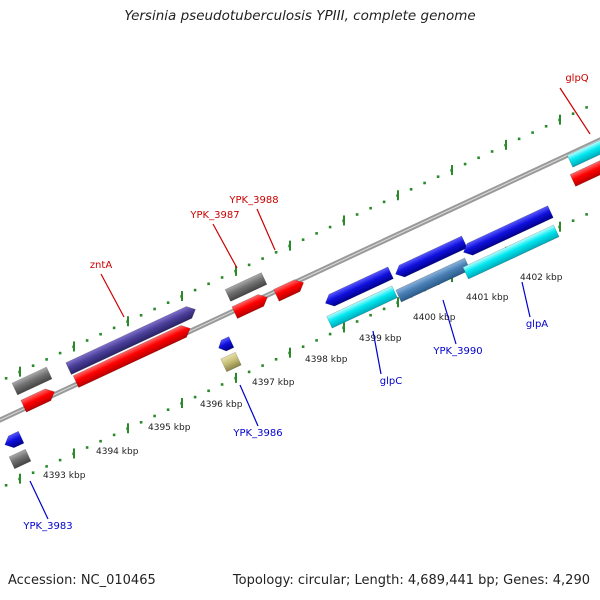 The image size is (600, 600). Describe the element at coordinates (391, 381) in the screenshot. I see `gene-label-glpC: glpC` at that location.